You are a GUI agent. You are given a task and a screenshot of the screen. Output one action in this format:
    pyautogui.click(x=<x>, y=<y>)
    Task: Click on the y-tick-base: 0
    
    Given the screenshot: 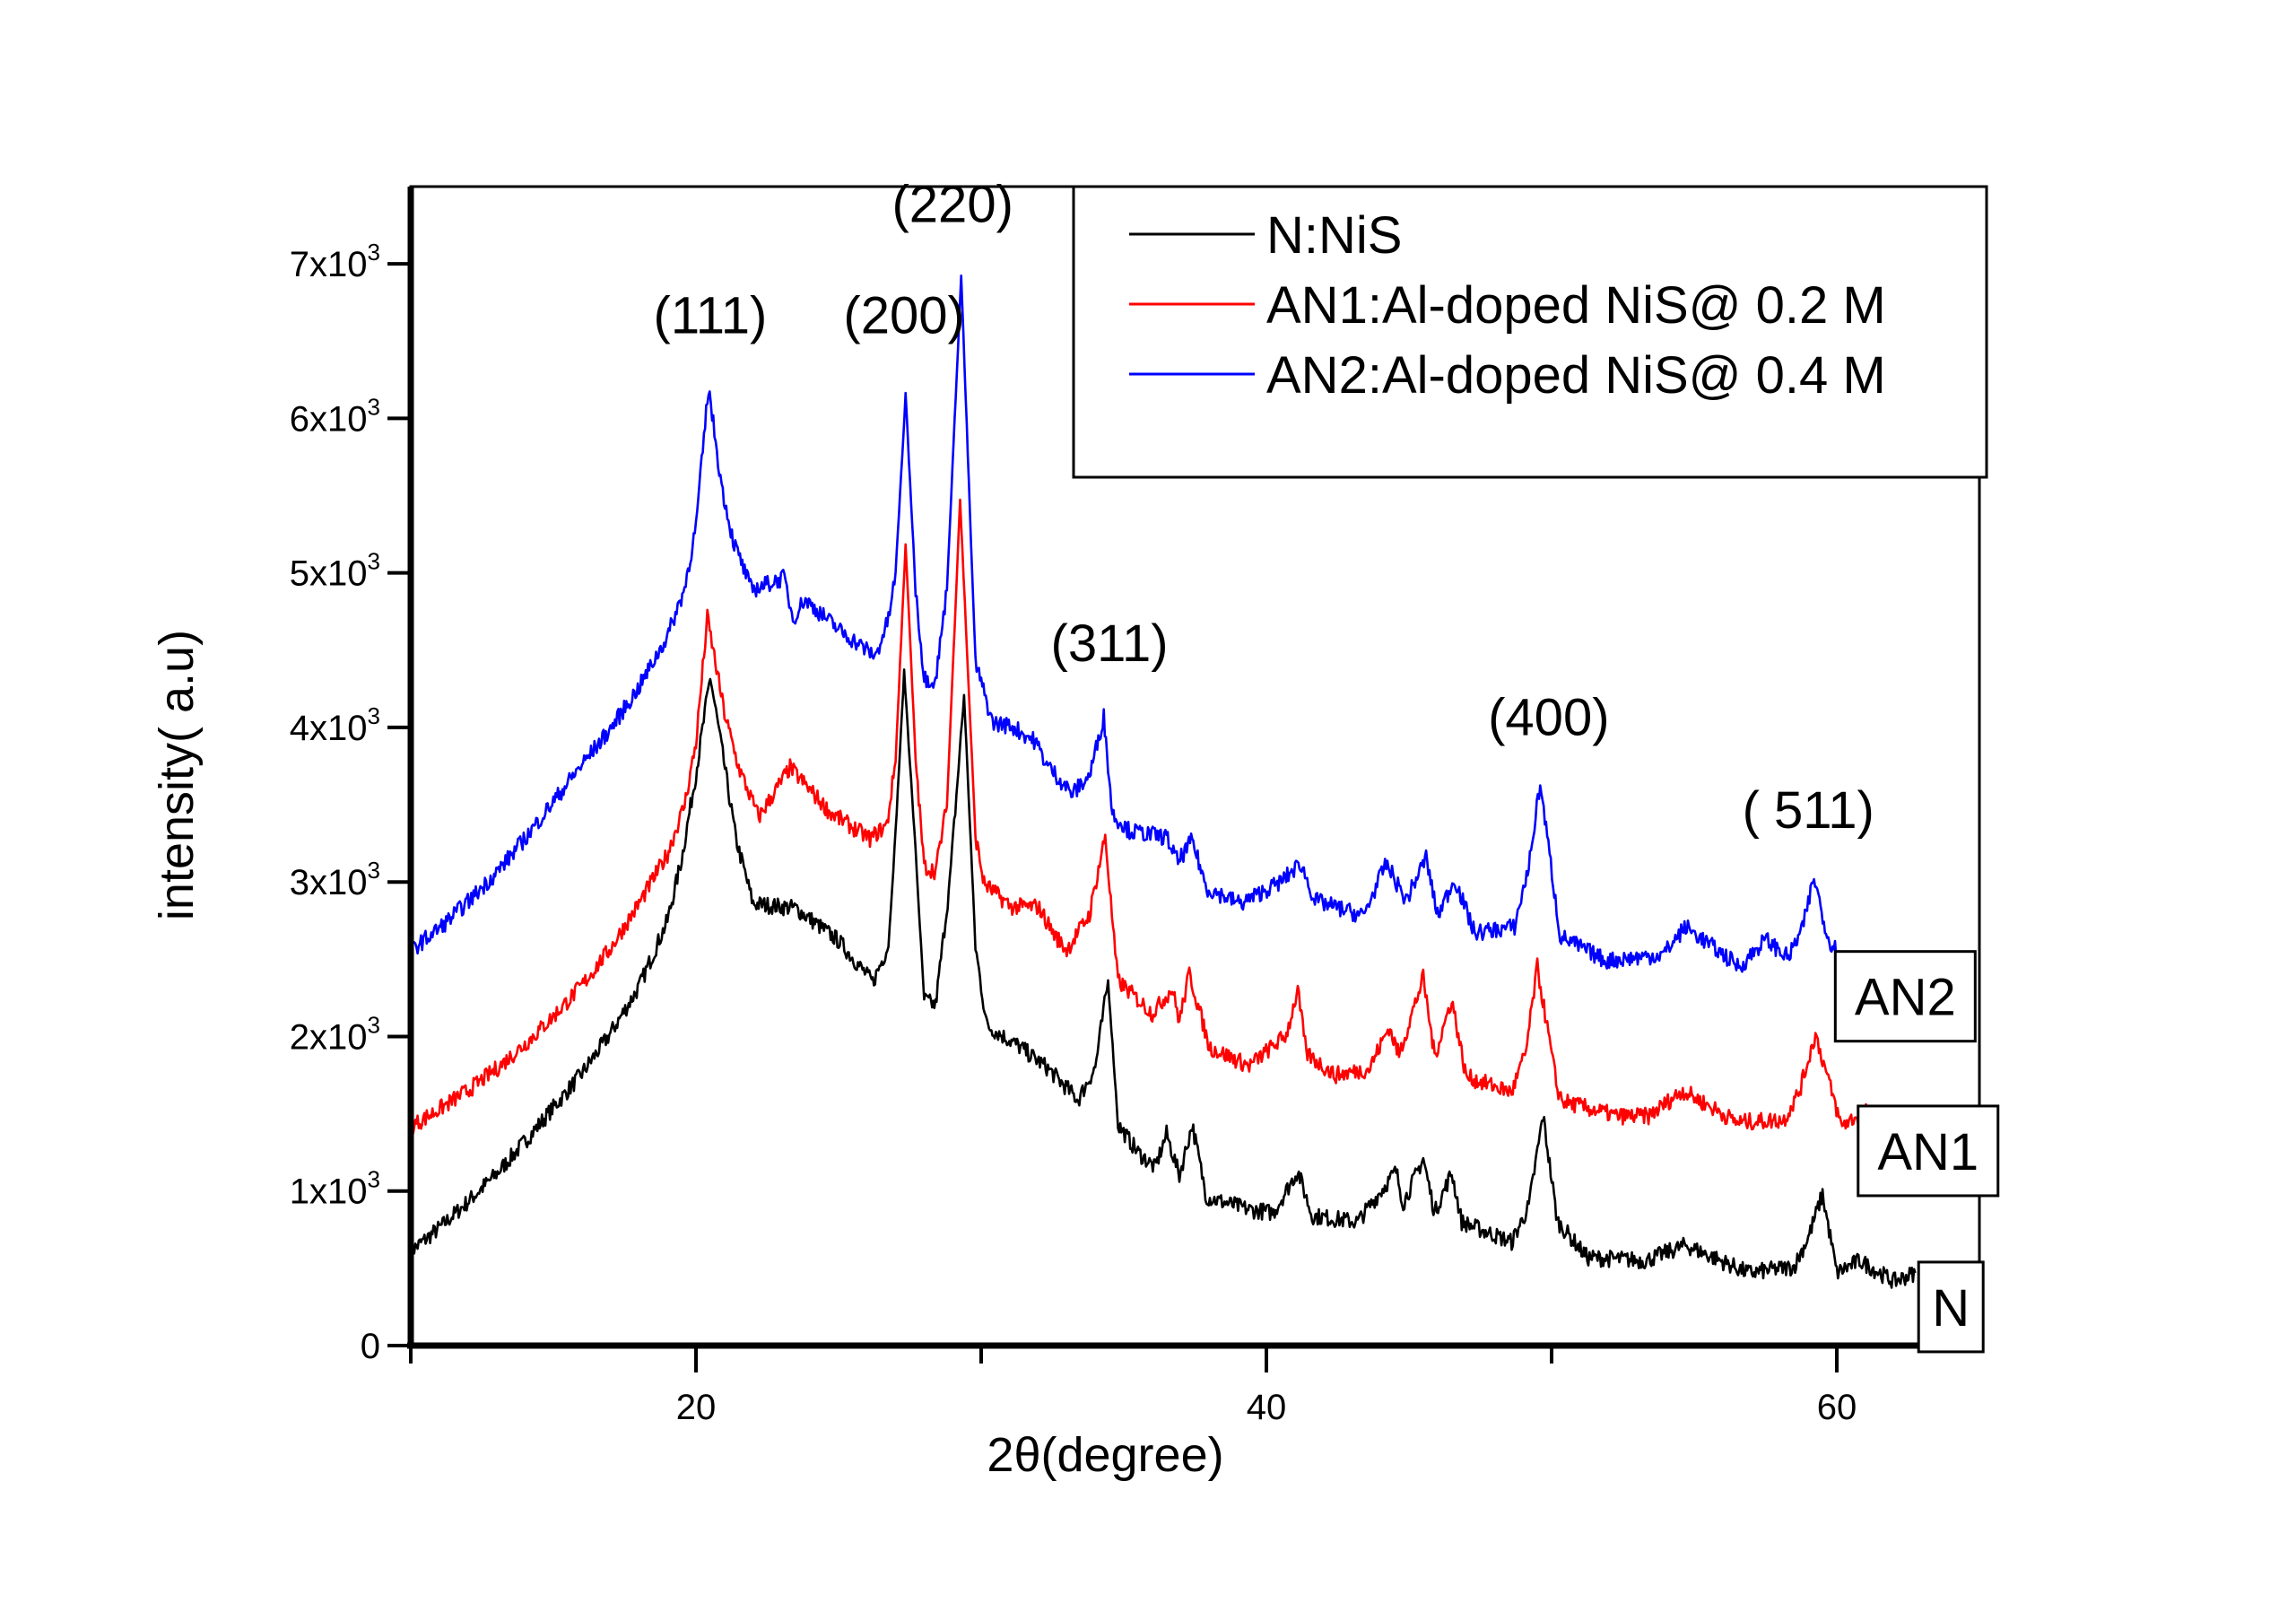 What is the action you would take?
    pyautogui.click(x=370, y=1346)
    